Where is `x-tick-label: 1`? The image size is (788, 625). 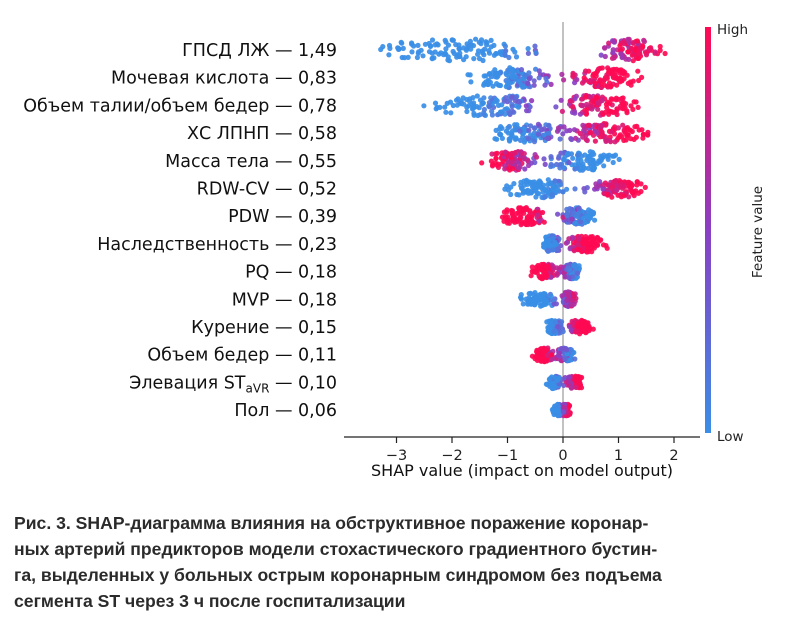
x-tick-label: 1 is located at coordinates (618, 456).